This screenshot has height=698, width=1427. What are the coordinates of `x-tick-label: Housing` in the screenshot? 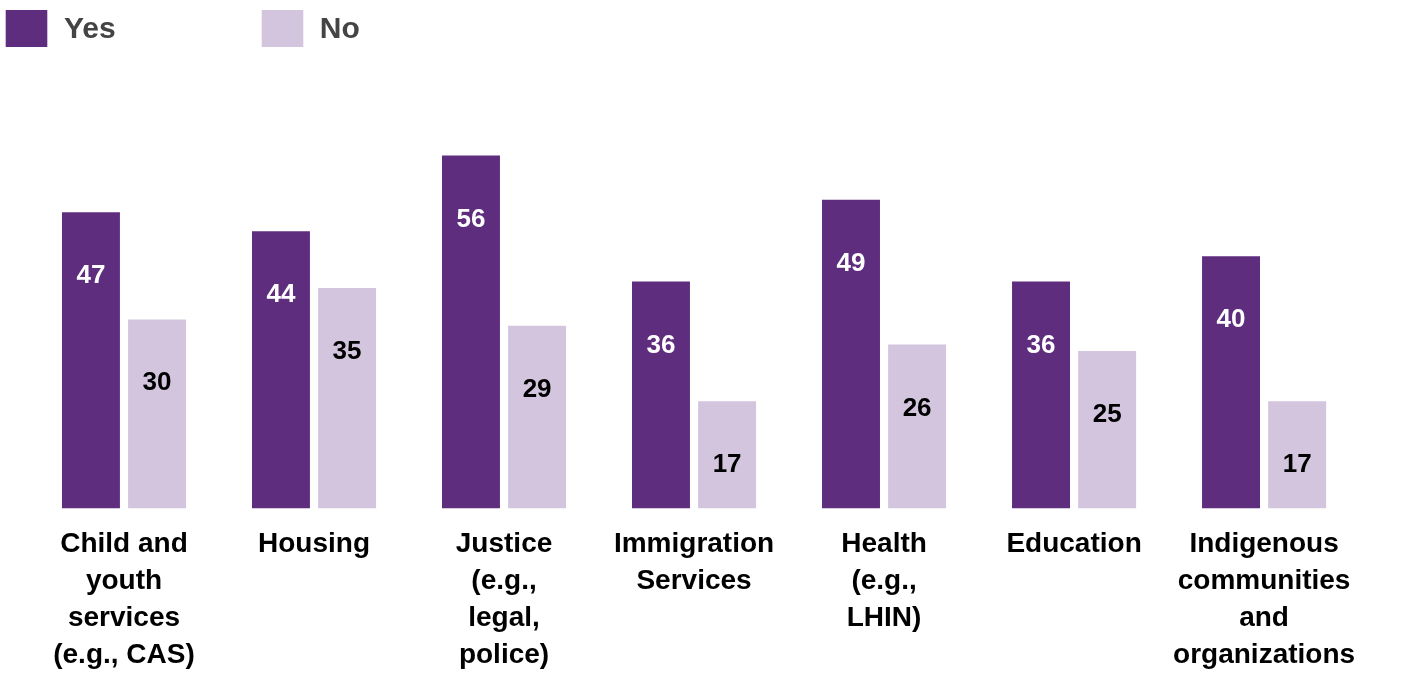 It's located at (314, 542).